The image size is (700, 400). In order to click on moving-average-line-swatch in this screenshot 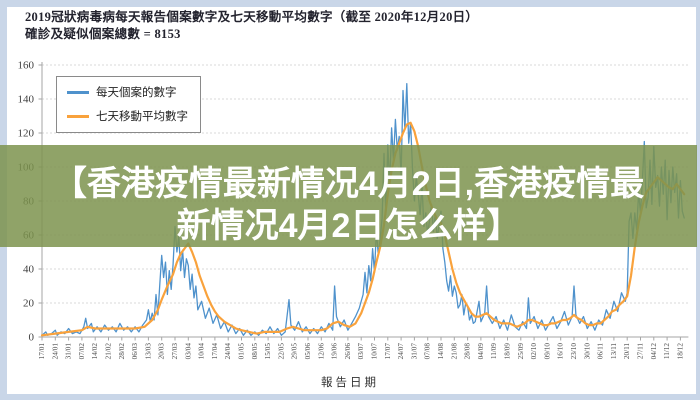, I will do `click(78, 116)`.